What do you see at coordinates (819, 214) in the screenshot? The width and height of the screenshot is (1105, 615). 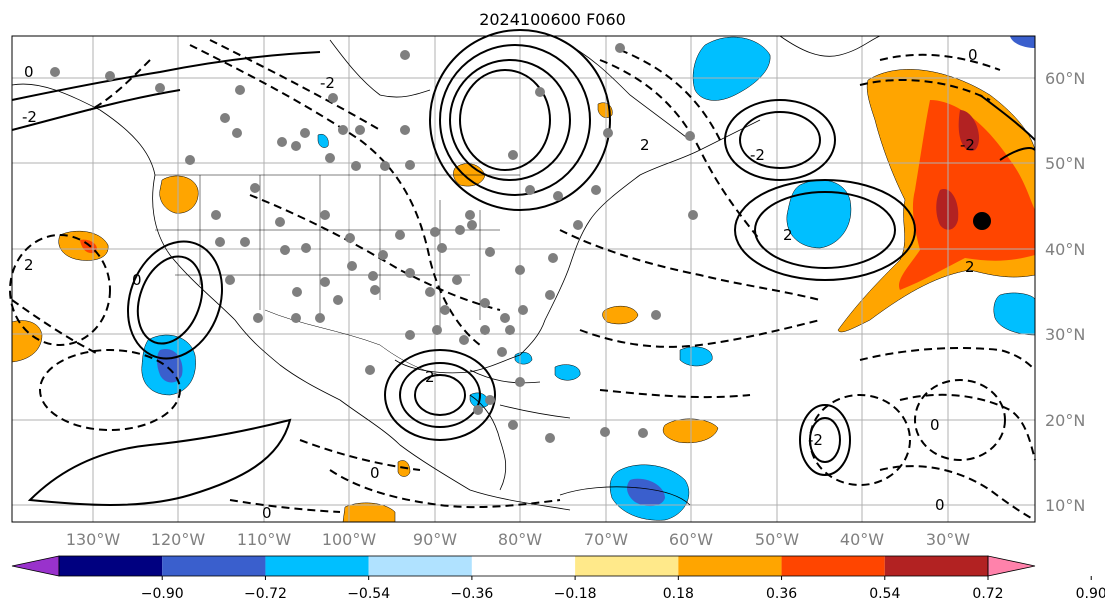 I see `negative-anomaly-mid-atlantic` at bounding box center [819, 214].